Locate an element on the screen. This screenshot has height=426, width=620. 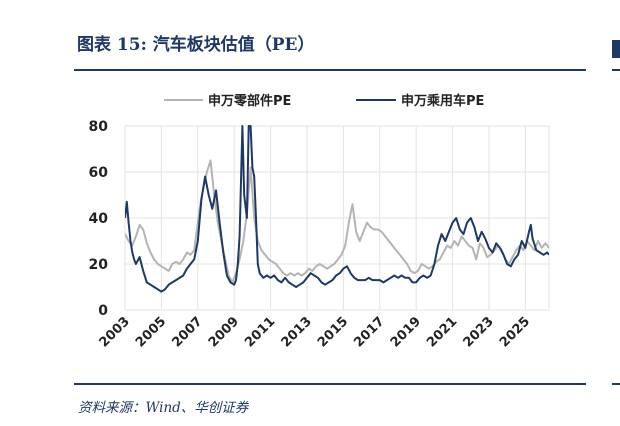
top-rule is located at coordinates (330, 70).